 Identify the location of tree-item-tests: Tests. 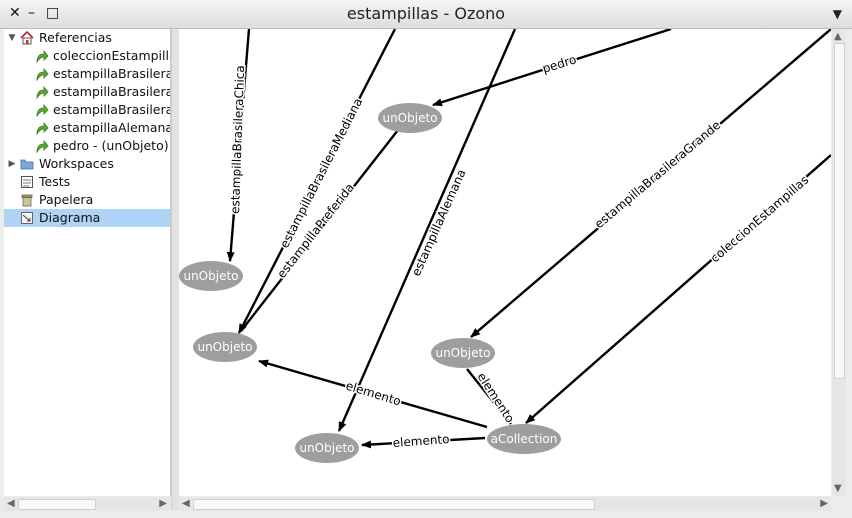
(87, 182).